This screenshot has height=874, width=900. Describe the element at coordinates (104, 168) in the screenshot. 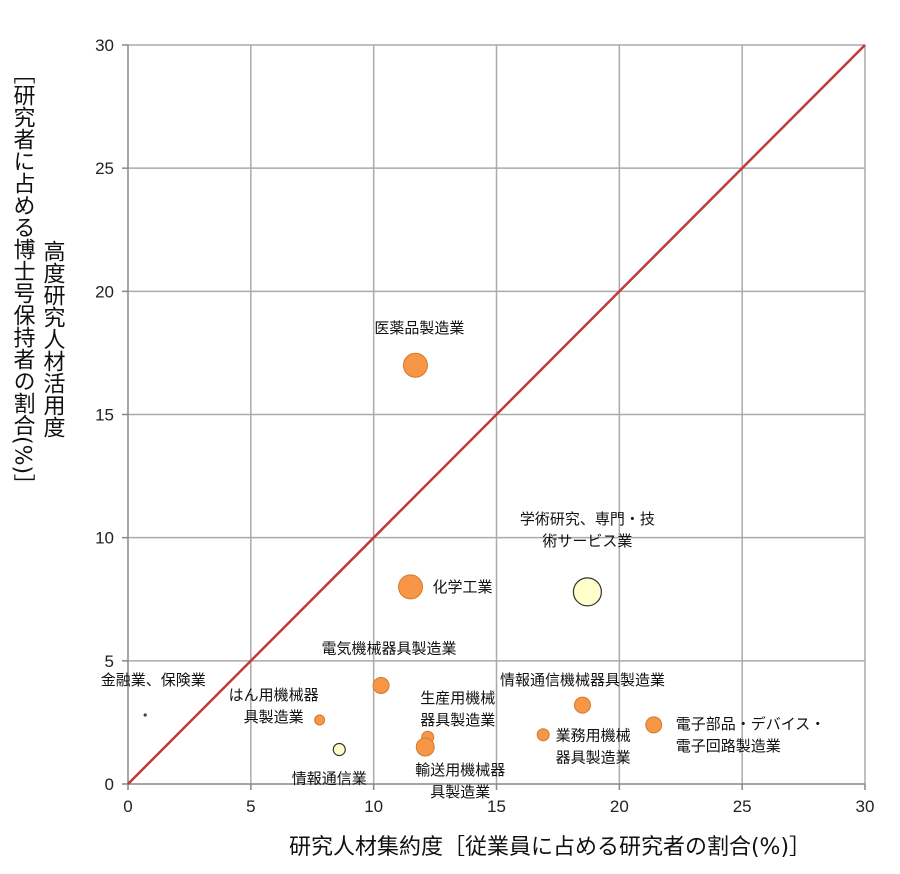

I see `y-tick-label: 25` at that location.